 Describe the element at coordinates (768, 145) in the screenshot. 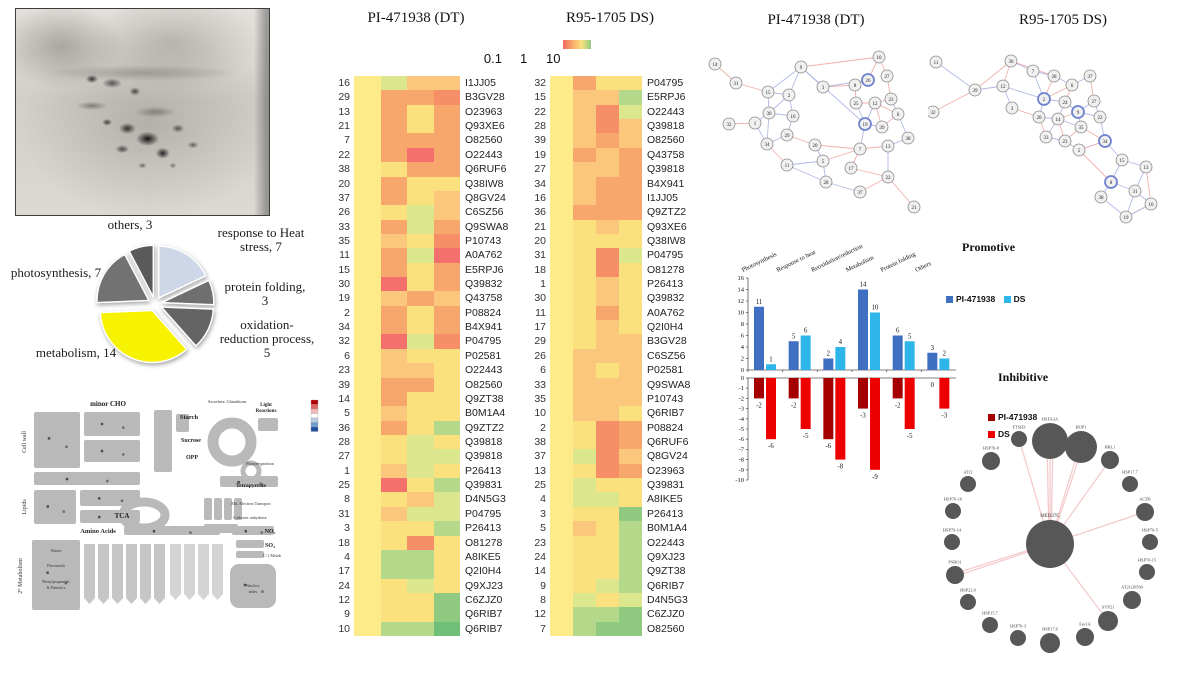

I see `network-node-number: 34` at that location.